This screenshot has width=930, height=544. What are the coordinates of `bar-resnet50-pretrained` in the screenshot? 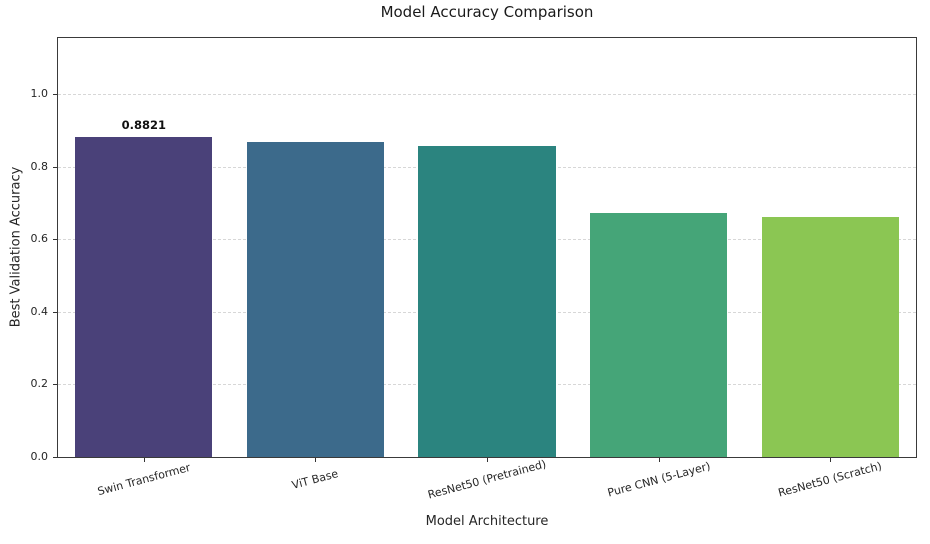 It's located at (487, 301).